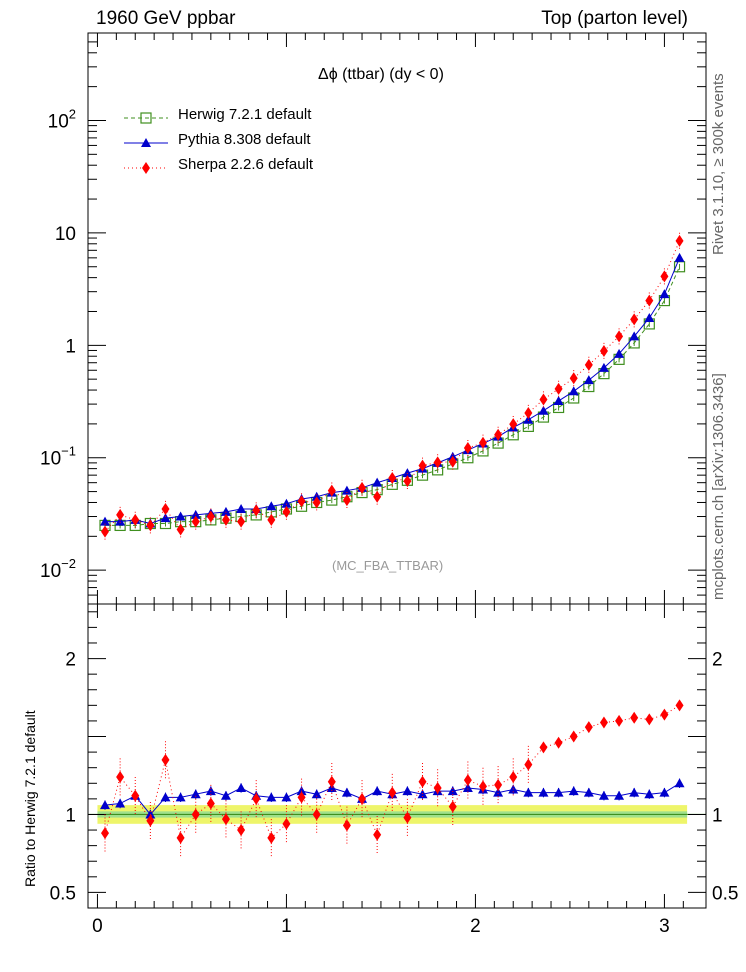  I want to click on ratio-y-tick-label-right-2: 2, so click(717, 660).